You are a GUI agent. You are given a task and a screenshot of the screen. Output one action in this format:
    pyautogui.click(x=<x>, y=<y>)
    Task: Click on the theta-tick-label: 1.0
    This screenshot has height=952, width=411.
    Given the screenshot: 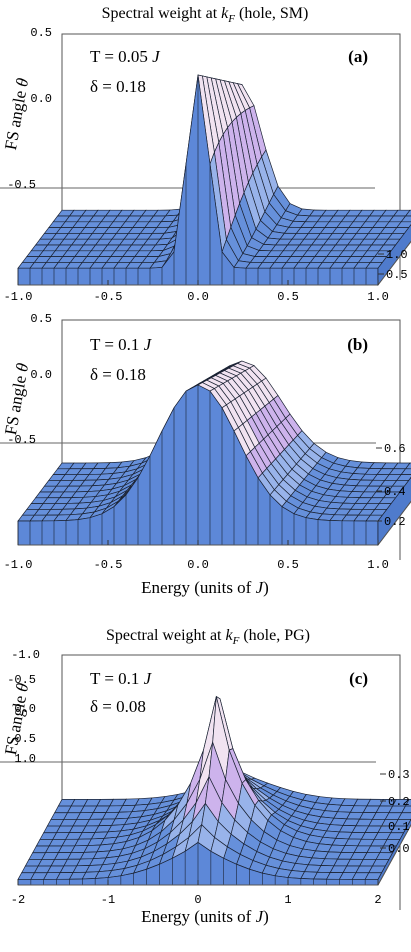 What is the action you would take?
    pyautogui.click(x=25, y=759)
    